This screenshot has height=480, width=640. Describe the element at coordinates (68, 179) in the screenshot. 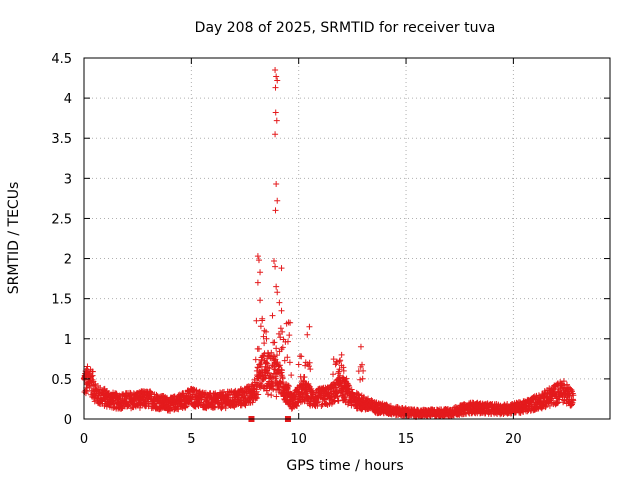

I see `y-tick-label: 3` at that location.